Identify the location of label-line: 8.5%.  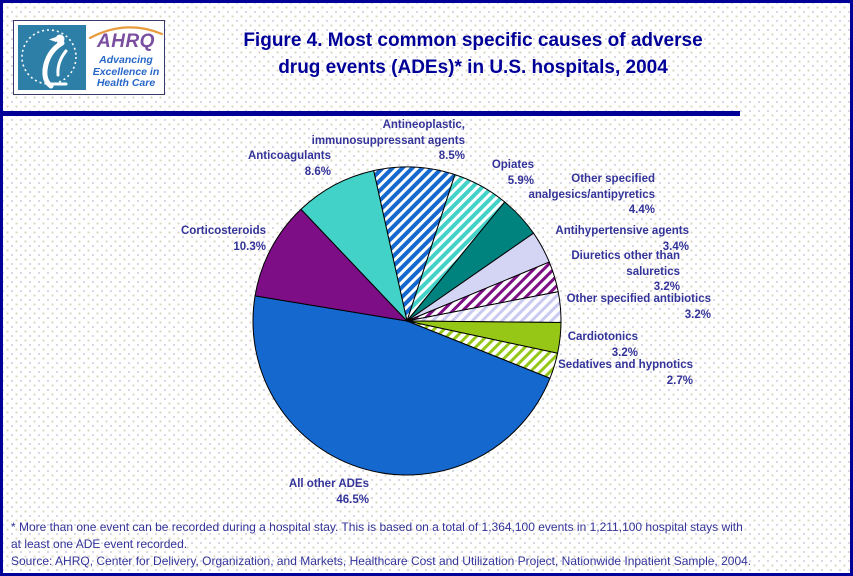
(451, 156).